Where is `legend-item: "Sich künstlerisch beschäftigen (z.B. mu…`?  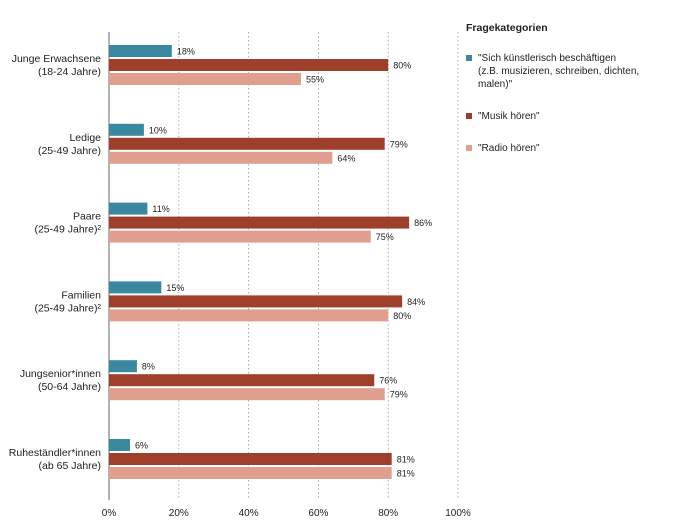
legend-item: "Sich künstlerisch beschäftigen (z.B. mu… is located at coordinates (568, 71).